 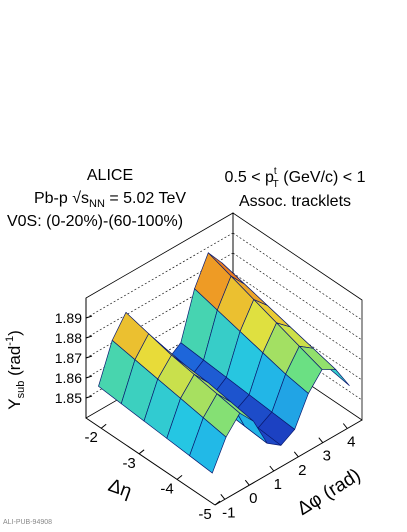 What do you see at coordinates (147, 198) in the screenshot?
I see `energy: = 5.02 TeV` at bounding box center [147, 198].